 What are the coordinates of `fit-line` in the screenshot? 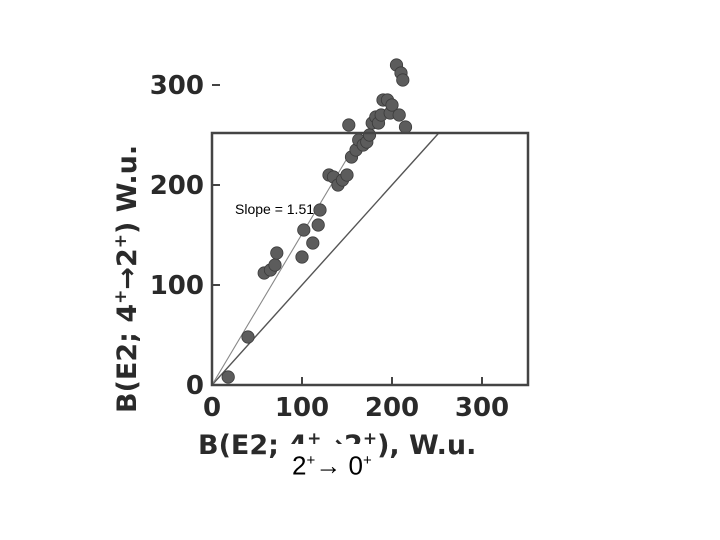 It's located at (287, 259).